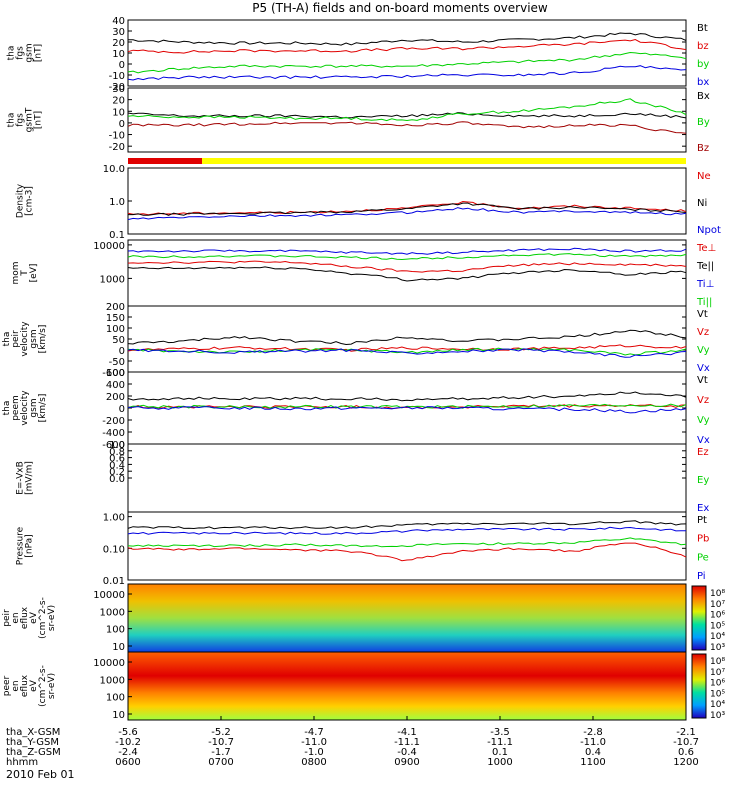 The image size is (750, 804). I want to click on legend-efield-1: Ey, so click(703, 480).